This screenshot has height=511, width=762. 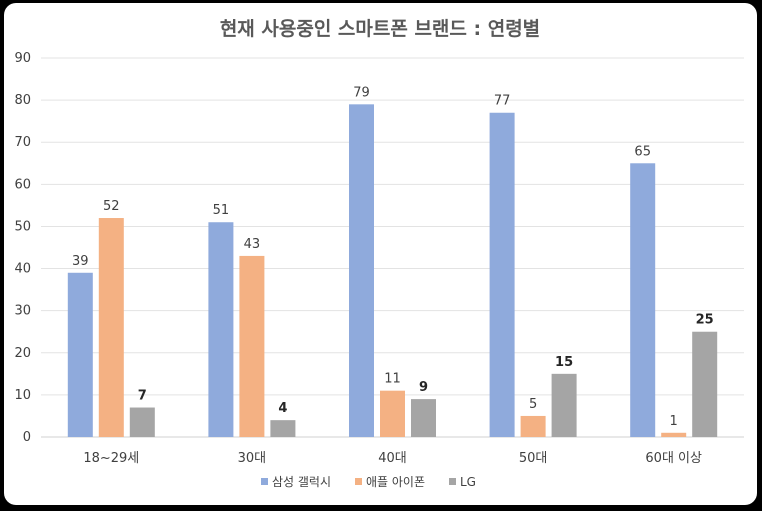 I want to click on data-label: 52, so click(x=111, y=206).